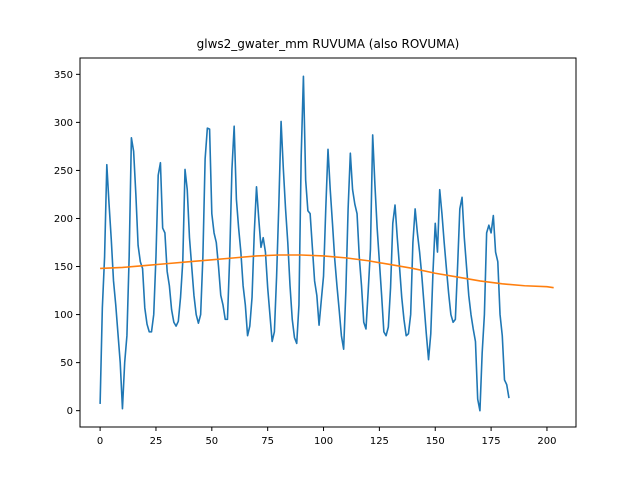 The height and width of the screenshot is (480, 640). What do you see at coordinates (70, 411) in the screenshot?
I see `y-tick-label: 0` at bounding box center [70, 411].